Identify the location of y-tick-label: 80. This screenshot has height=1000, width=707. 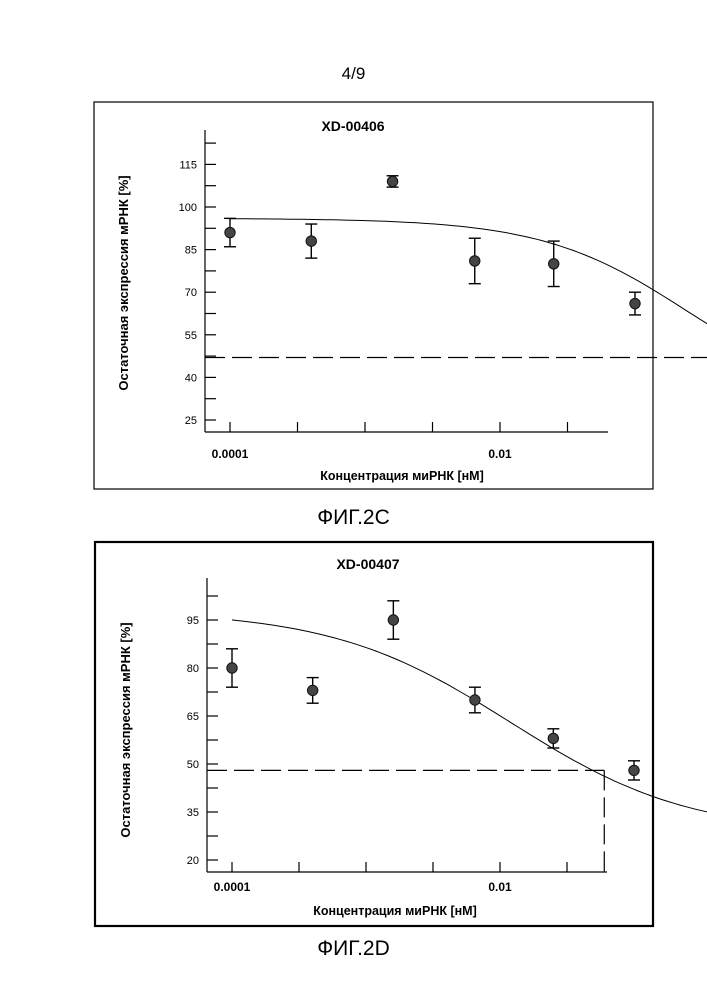
(193, 669).